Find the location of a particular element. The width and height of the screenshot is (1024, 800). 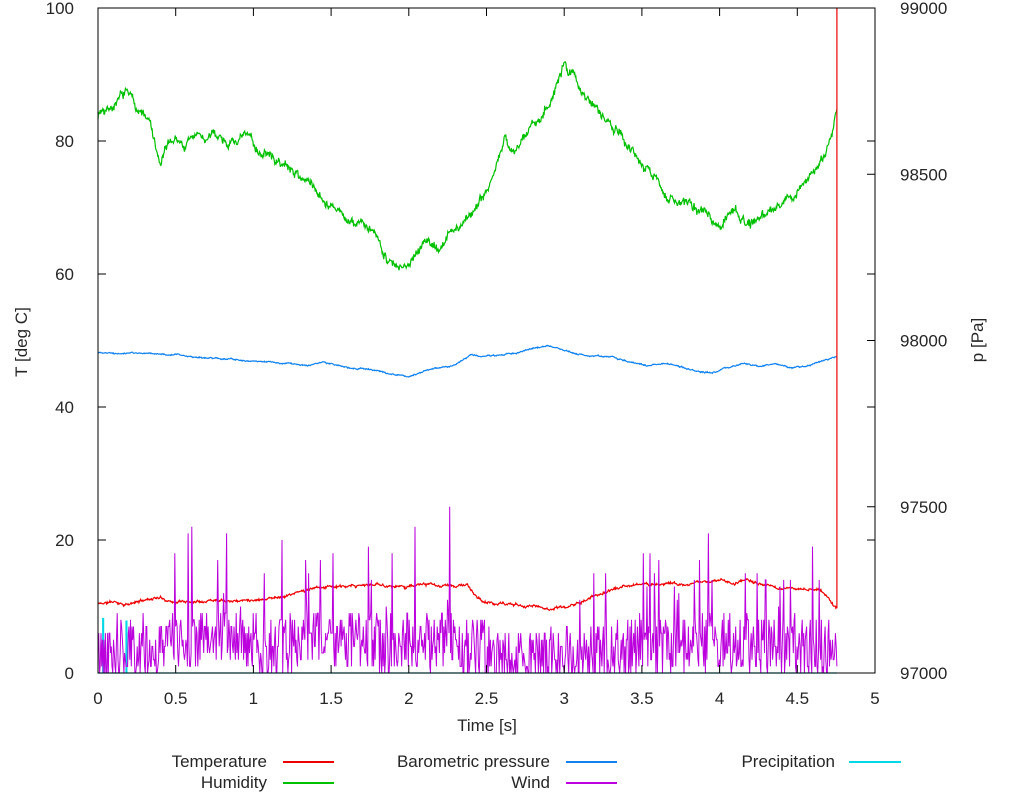

y2-tick-label: 99000 is located at coordinates (923, 9).